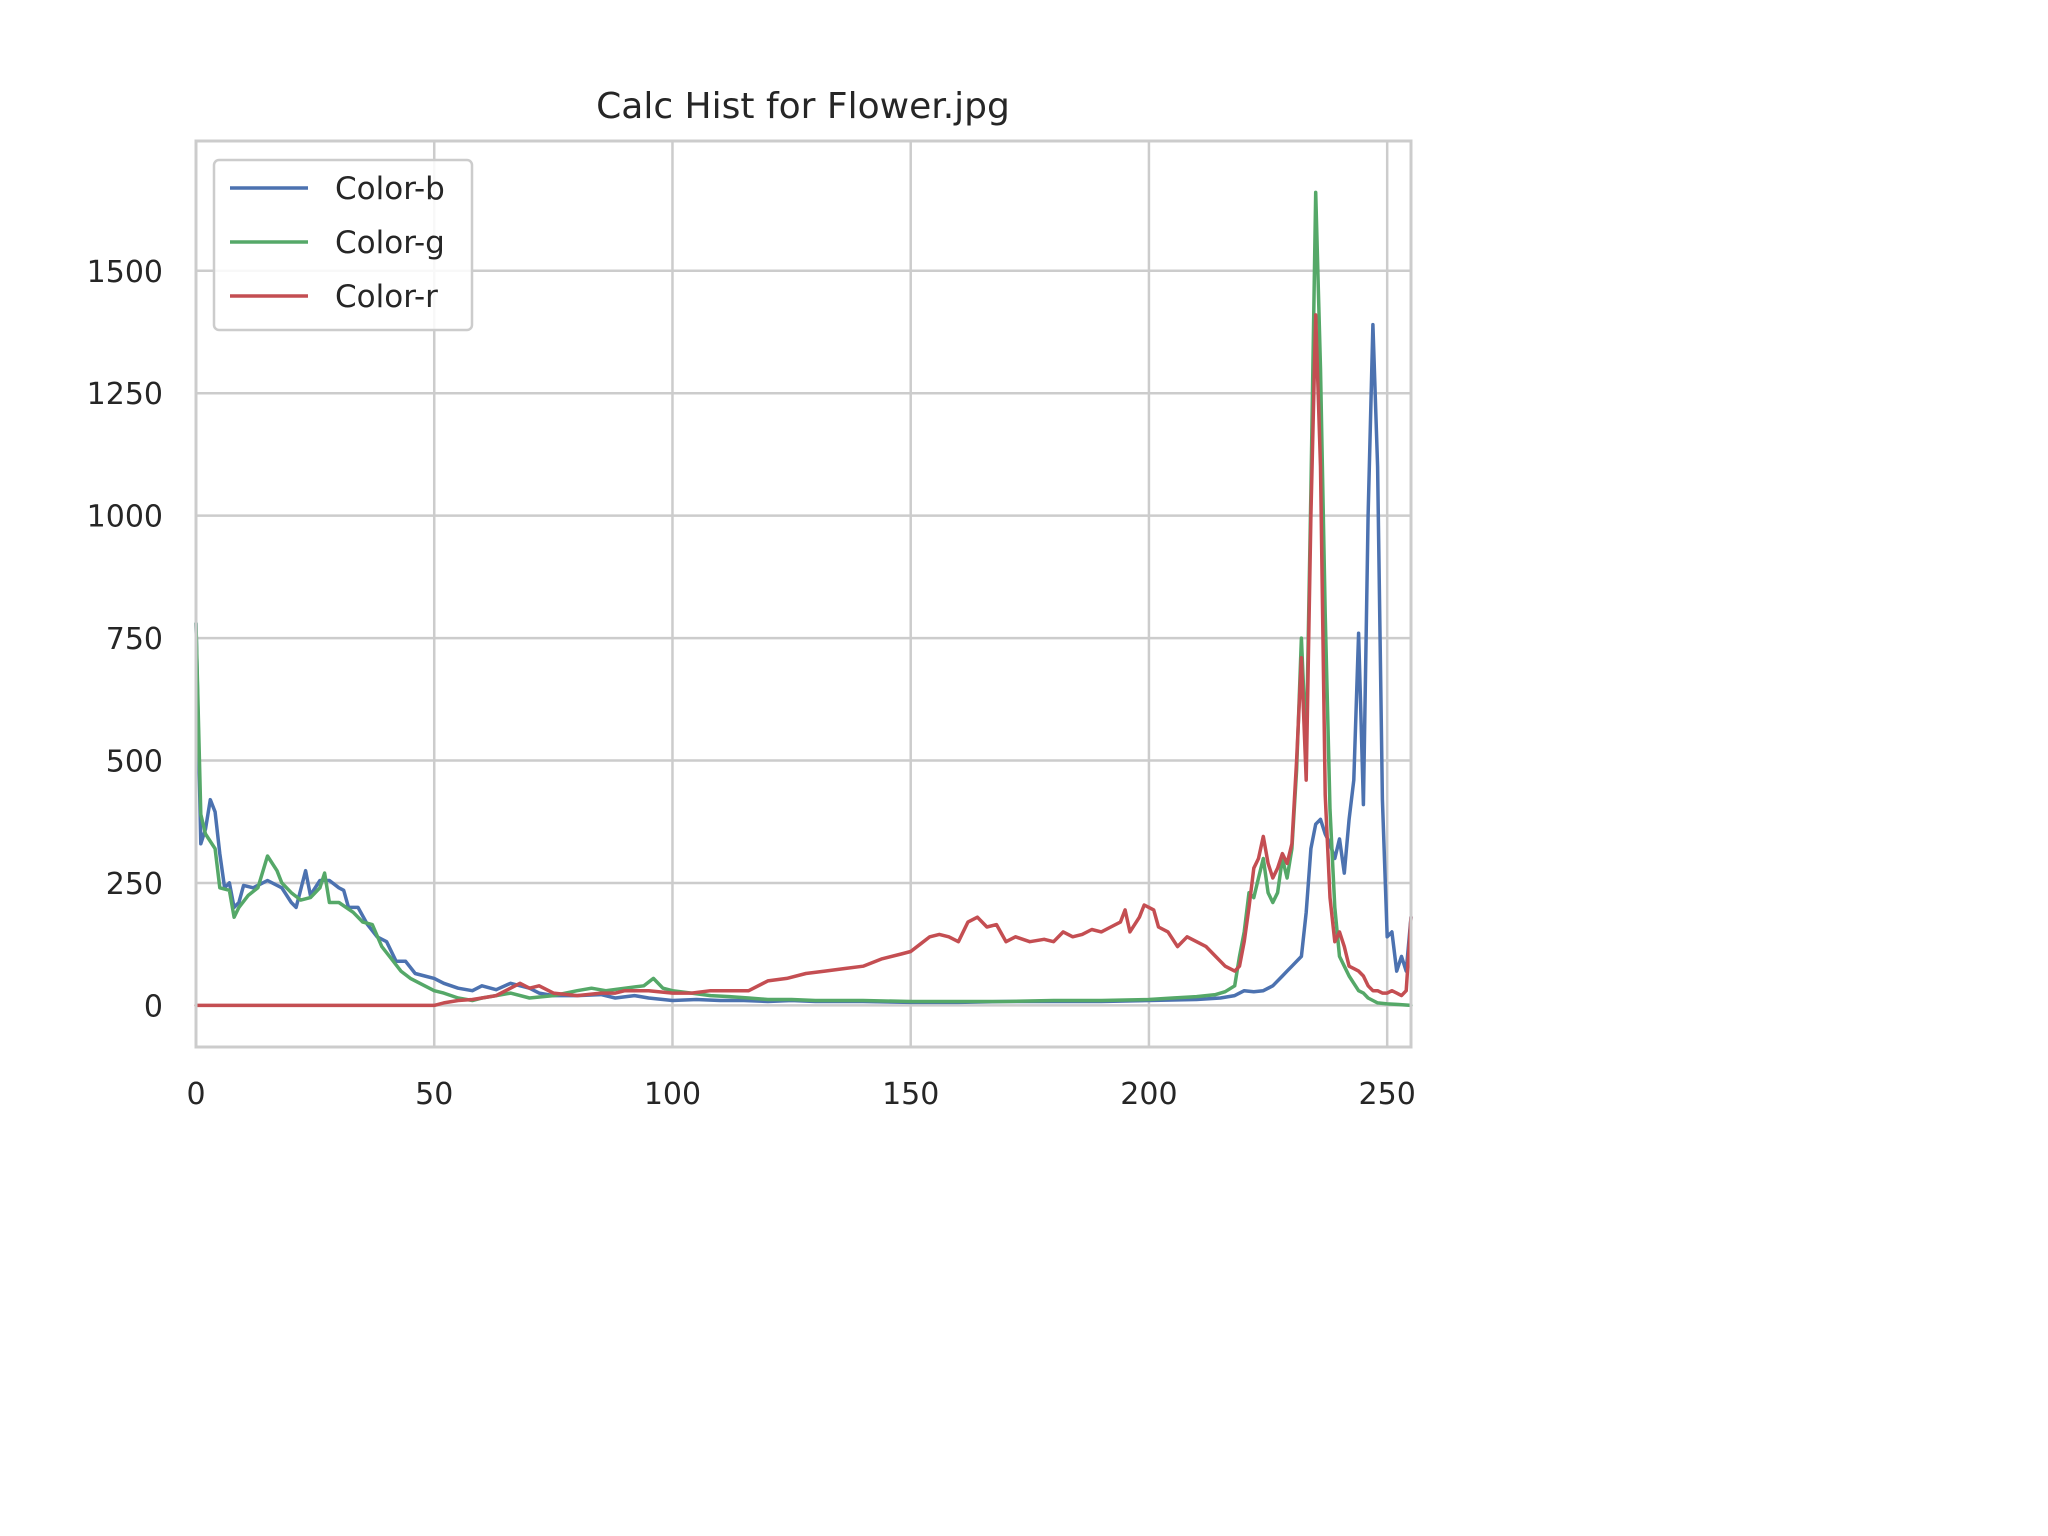 This screenshot has height=1536, width=2048. What do you see at coordinates (125, 394) in the screenshot?
I see `y-tick-label: 1250` at bounding box center [125, 394].